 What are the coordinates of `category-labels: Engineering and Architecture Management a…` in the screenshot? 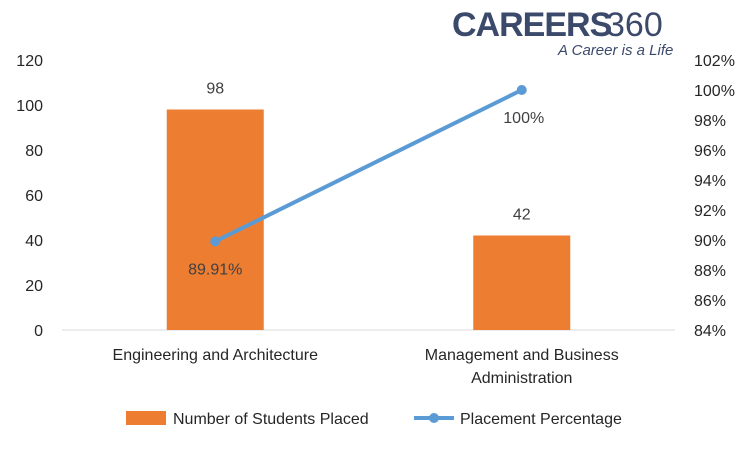 It's located at (366, 367).